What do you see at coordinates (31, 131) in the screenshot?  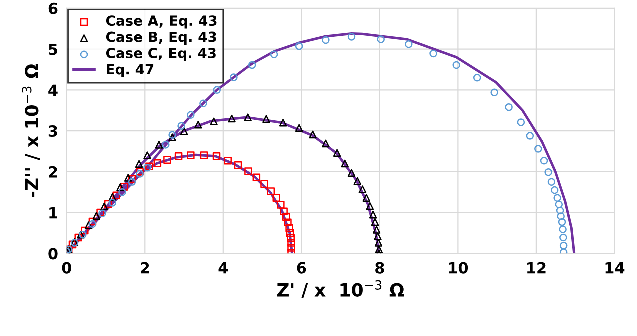 I see `y-axis-title: -Z'' / x 10$^{−3}$ Ω` at bounding box center [31, 131].